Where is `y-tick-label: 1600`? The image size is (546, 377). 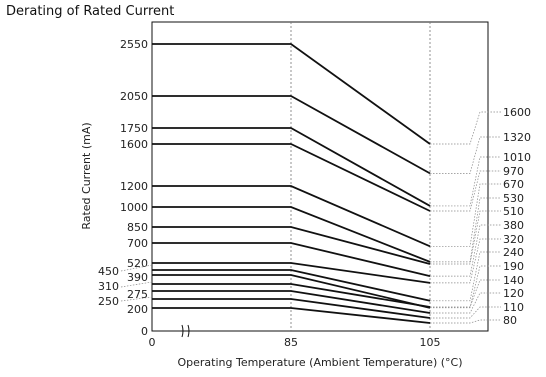
y-tick-label: 1600 is located at coordinates (134, 144).